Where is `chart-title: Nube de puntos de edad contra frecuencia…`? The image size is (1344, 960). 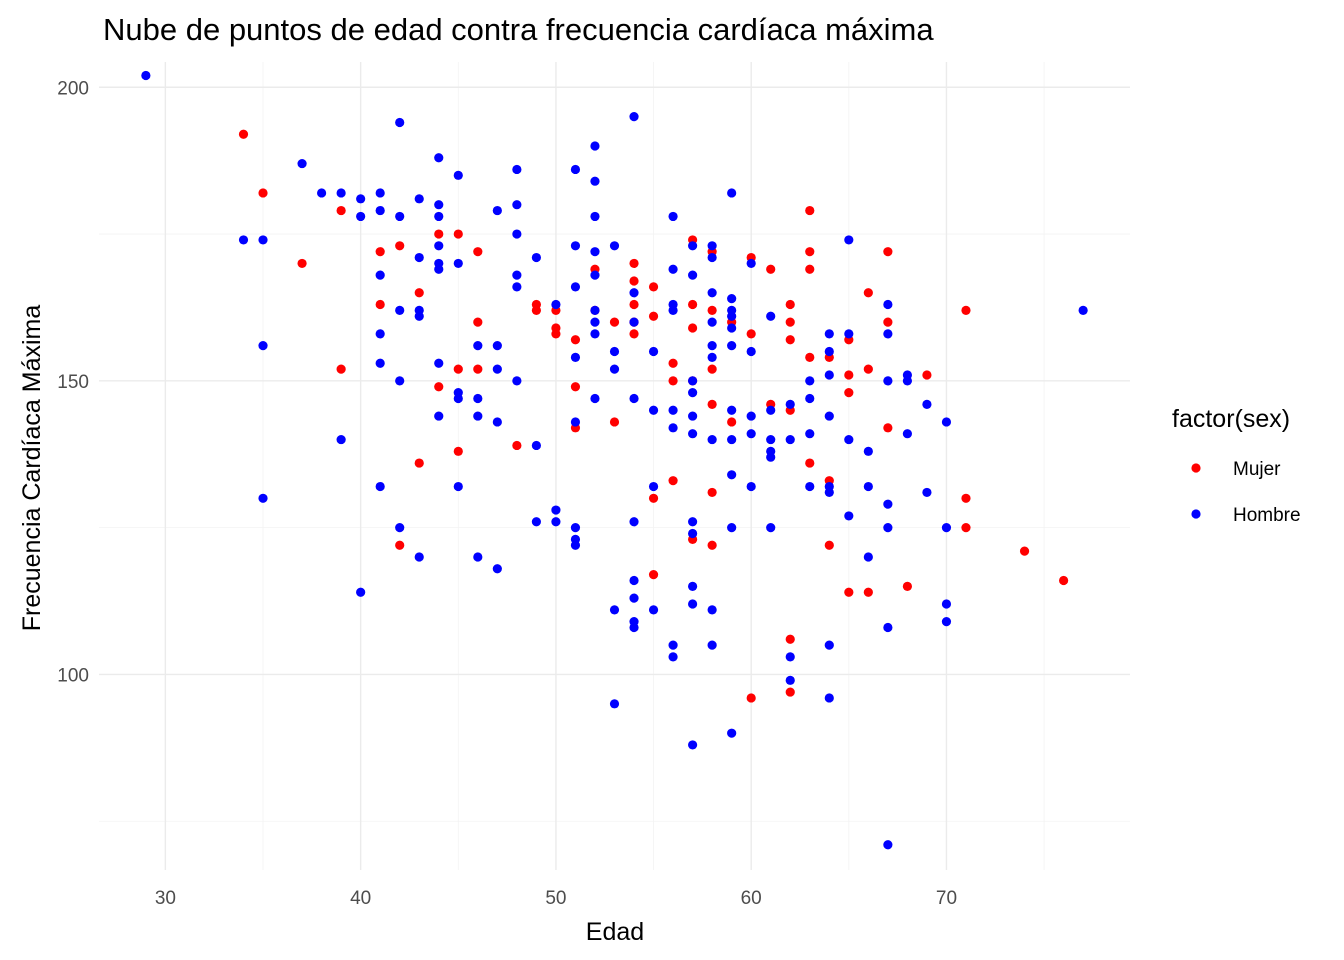 chart-title: Nube de puntos de edad contra frecuencia… is located at coordinates (518, 29).